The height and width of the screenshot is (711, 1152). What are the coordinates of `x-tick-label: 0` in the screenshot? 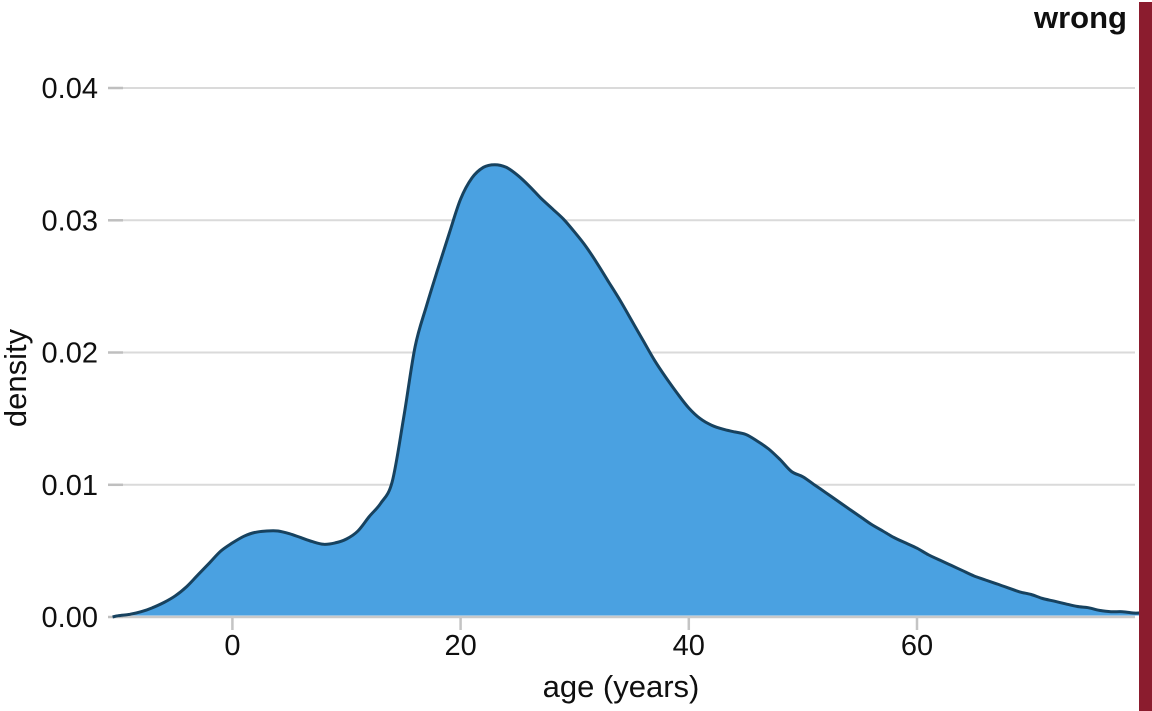 It's located at (232, 646).